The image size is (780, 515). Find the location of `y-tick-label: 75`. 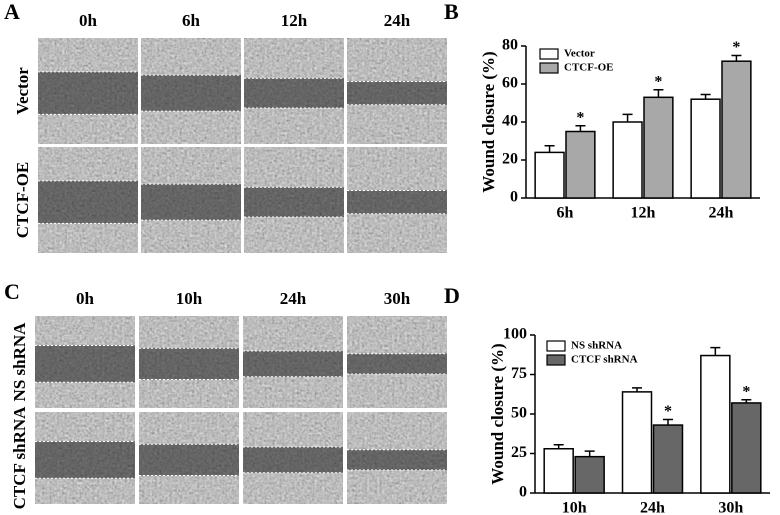

y-tick-label: 75 is located at coordinates (519, 373).